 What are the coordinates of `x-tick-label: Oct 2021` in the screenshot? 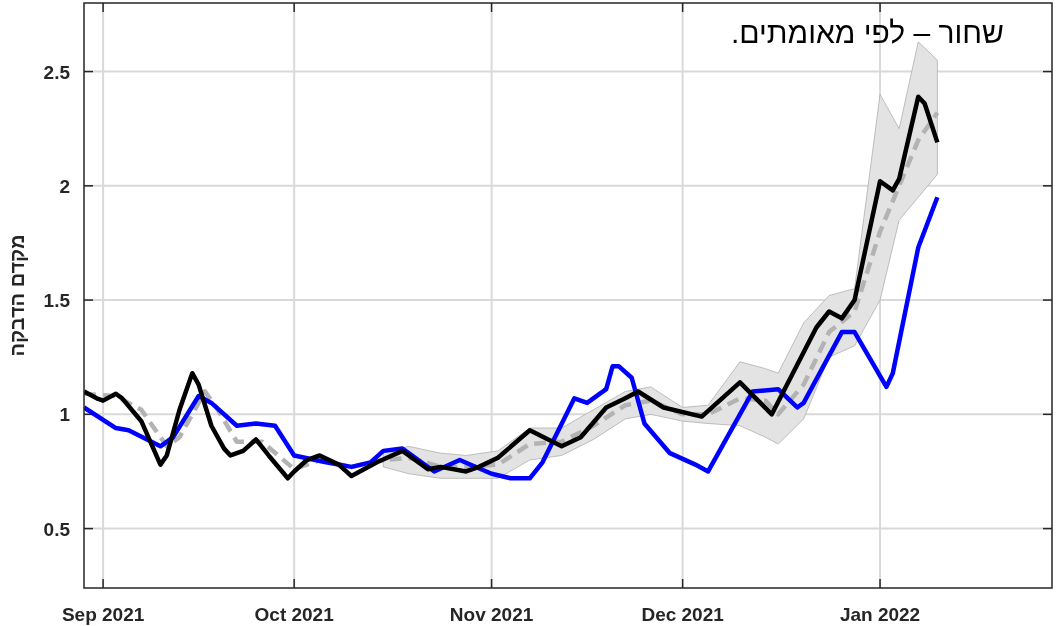 It's located at (294, 614).